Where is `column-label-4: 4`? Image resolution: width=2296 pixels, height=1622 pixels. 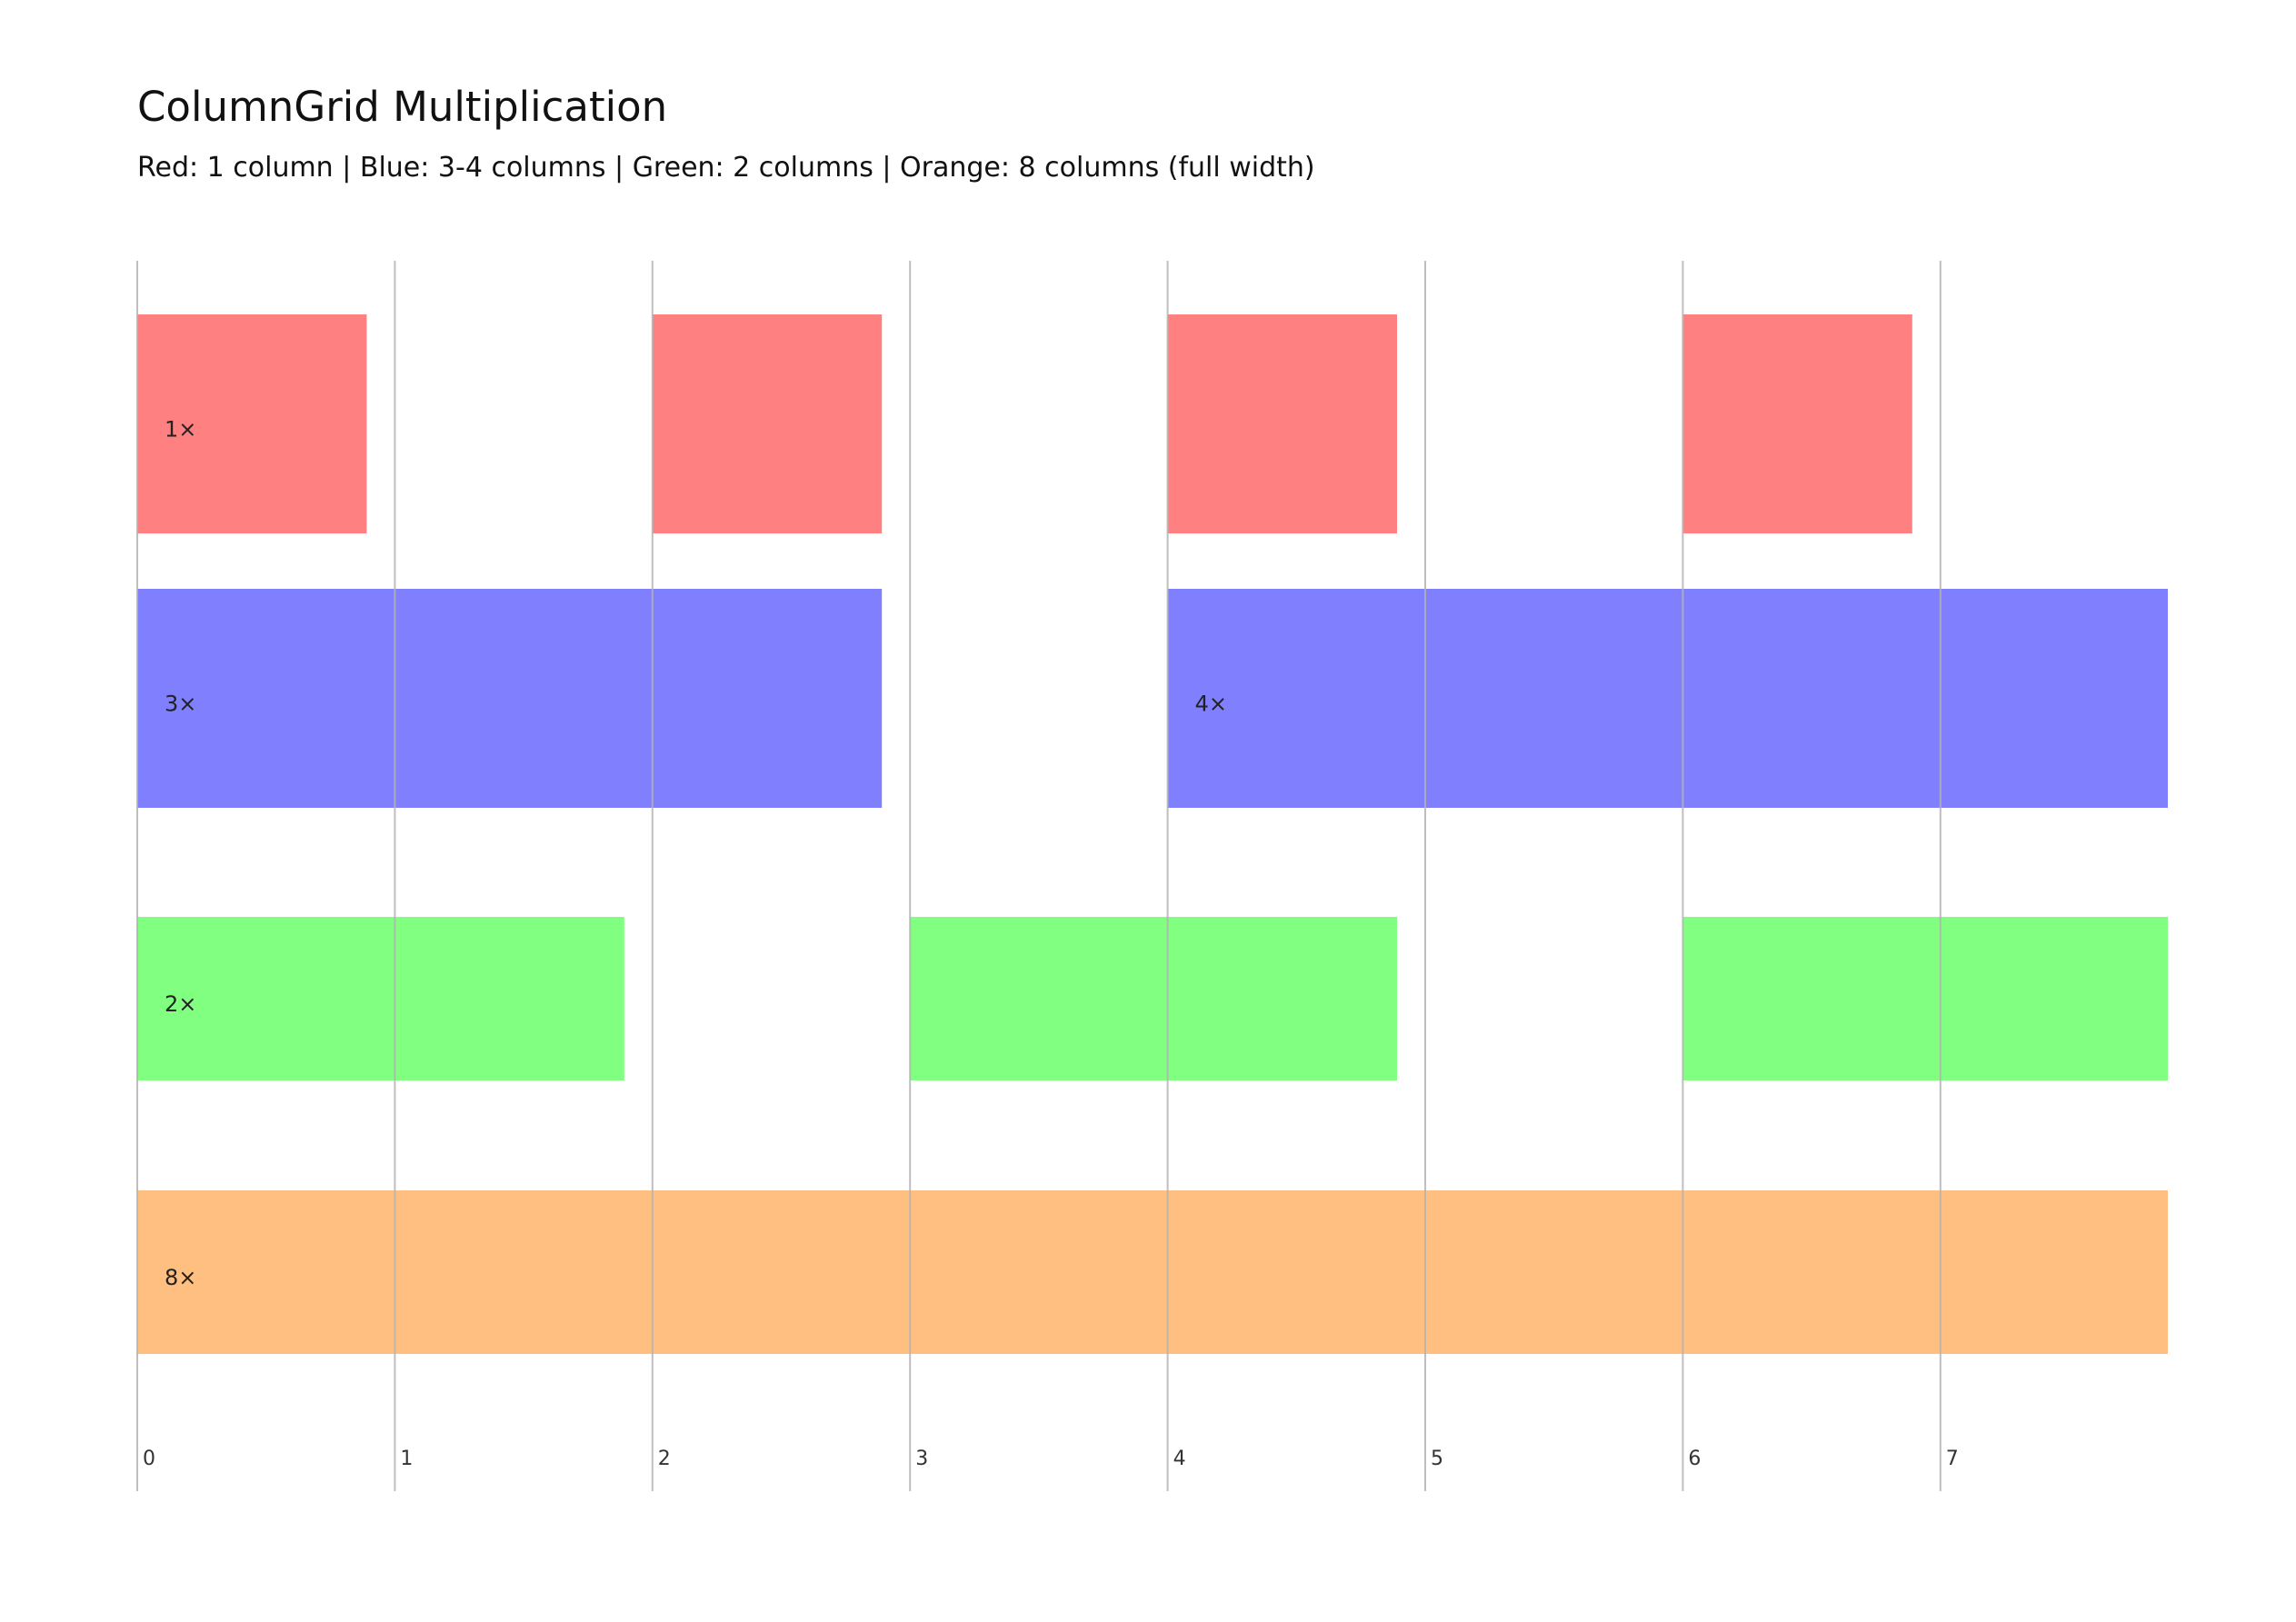
column-label-4: 4 is located at coordinates (1179, 1459).